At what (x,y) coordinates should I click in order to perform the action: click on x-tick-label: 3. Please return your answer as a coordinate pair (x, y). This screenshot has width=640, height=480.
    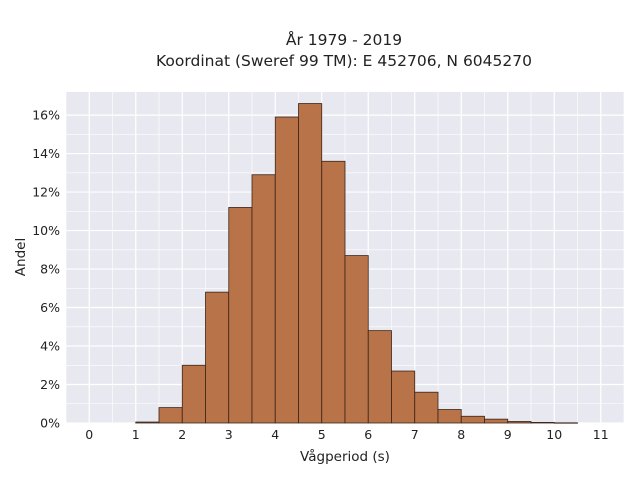
    Looking at the image, I should click on (229, 434).